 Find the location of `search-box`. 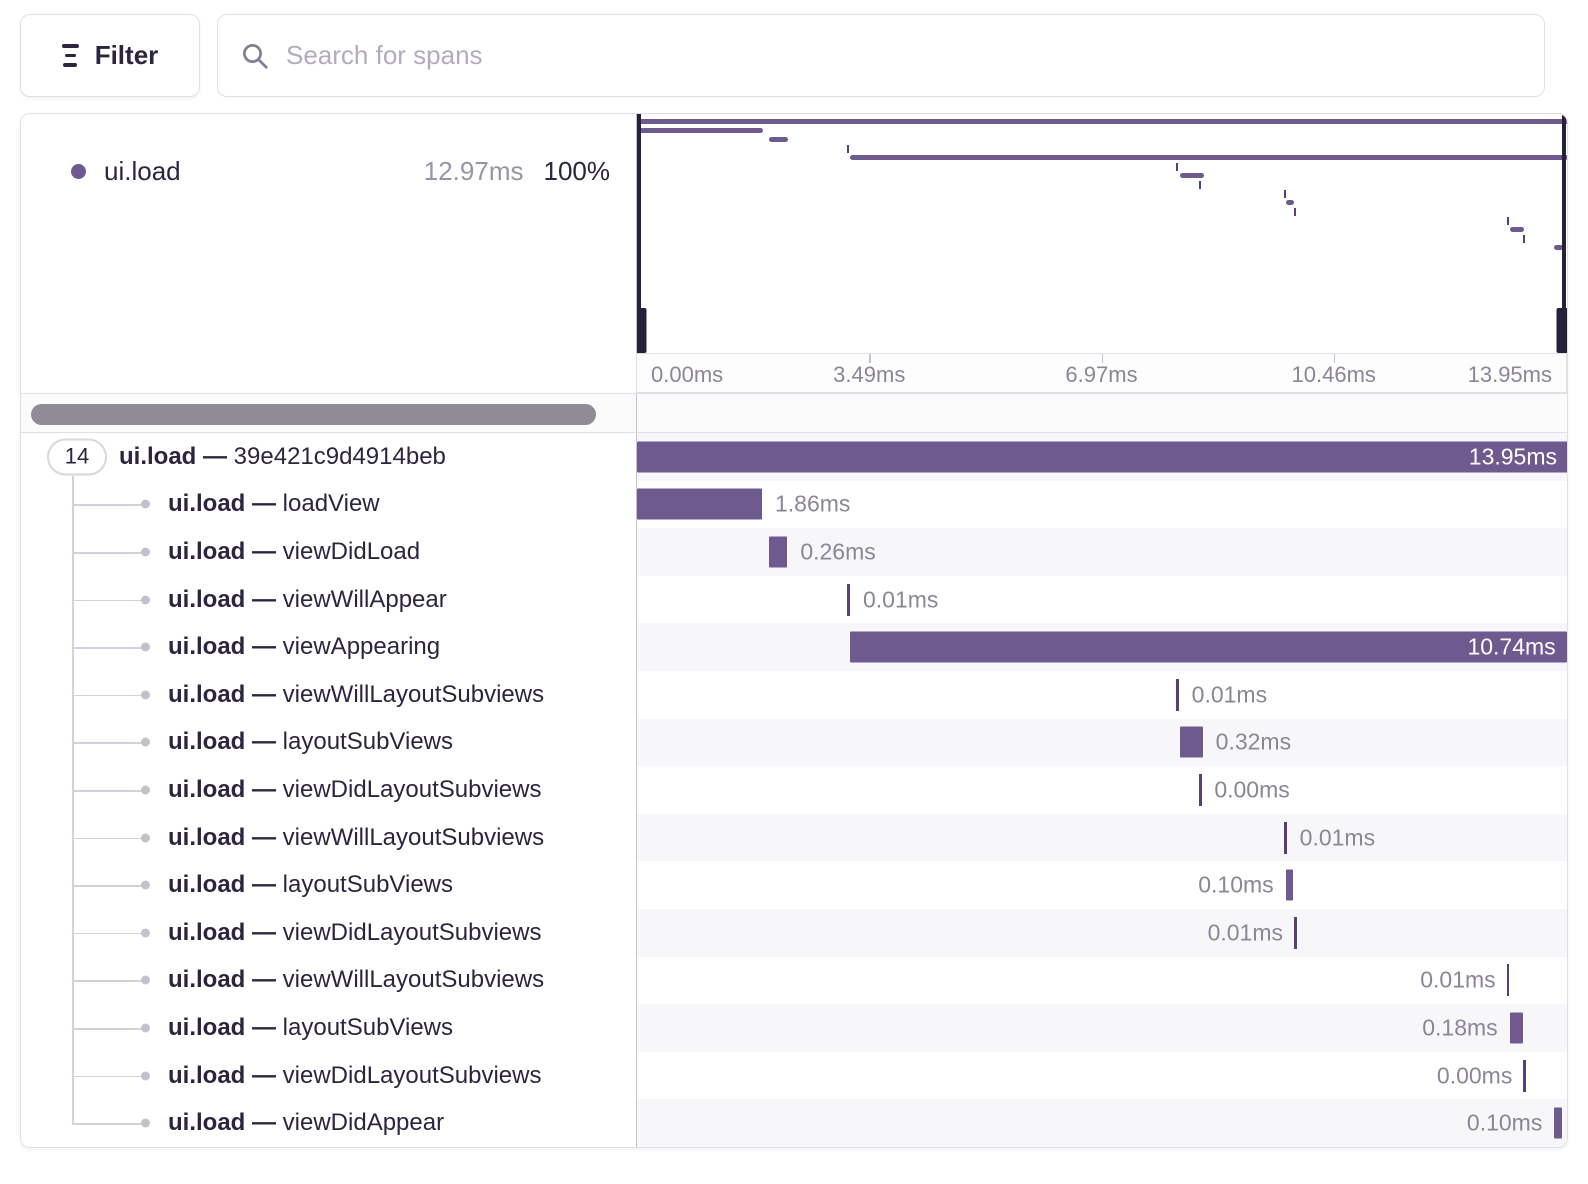

search-box is located at coordinates (881, 55).